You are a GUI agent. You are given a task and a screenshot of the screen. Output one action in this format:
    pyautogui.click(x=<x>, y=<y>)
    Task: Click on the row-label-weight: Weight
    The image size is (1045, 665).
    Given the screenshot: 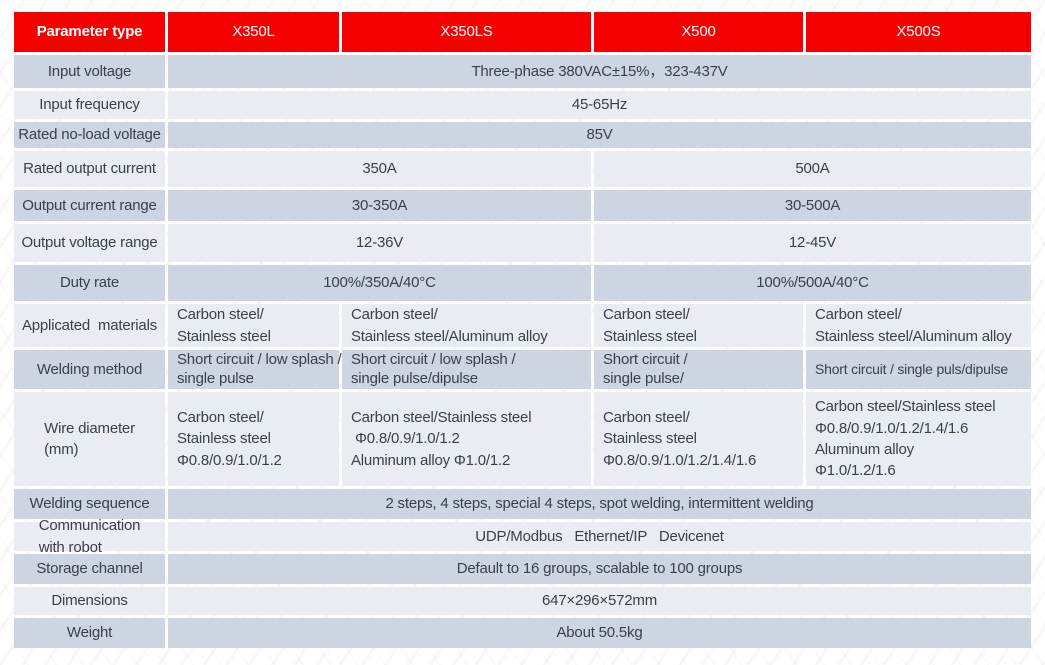 What is the action you would take?
    pyautogui.click(x=89, y=633)
    